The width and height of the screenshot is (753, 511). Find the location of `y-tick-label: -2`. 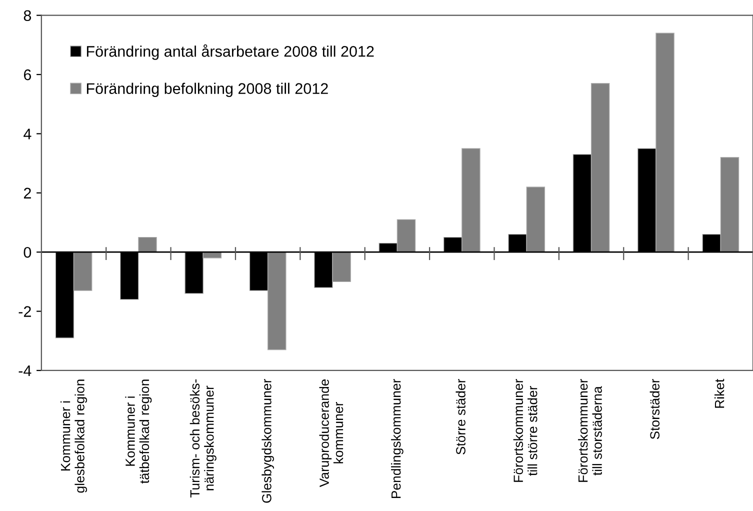

y-tick-label: -2 is located at coordinates (24, 311).